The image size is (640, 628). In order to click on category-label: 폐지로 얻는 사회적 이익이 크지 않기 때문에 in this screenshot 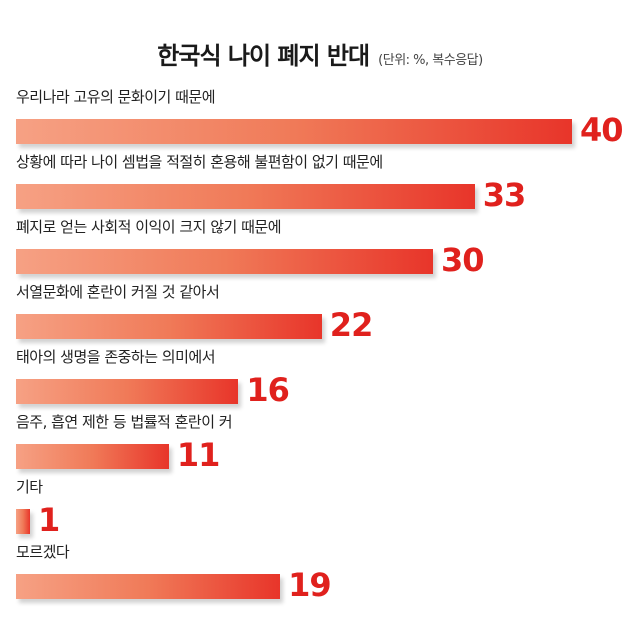, I will do `click(149, 227)`.